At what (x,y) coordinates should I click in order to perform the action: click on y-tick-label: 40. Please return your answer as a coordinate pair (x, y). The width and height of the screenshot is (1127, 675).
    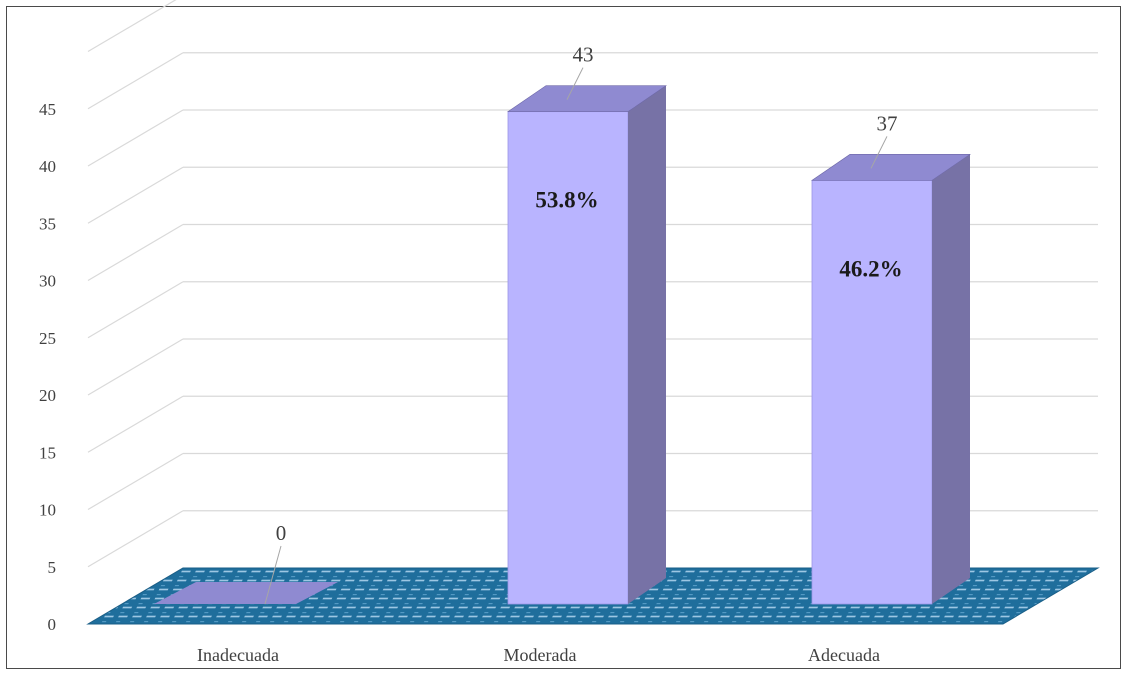
    Looking at the image, I should click on (47, 166).